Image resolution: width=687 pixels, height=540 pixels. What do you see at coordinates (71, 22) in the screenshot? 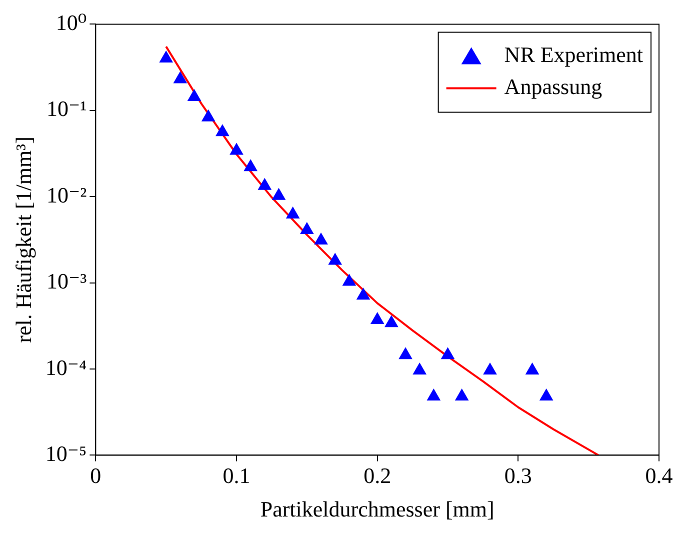
I see `y-tick-label: 10⁰` at bounding box center [71, 22].